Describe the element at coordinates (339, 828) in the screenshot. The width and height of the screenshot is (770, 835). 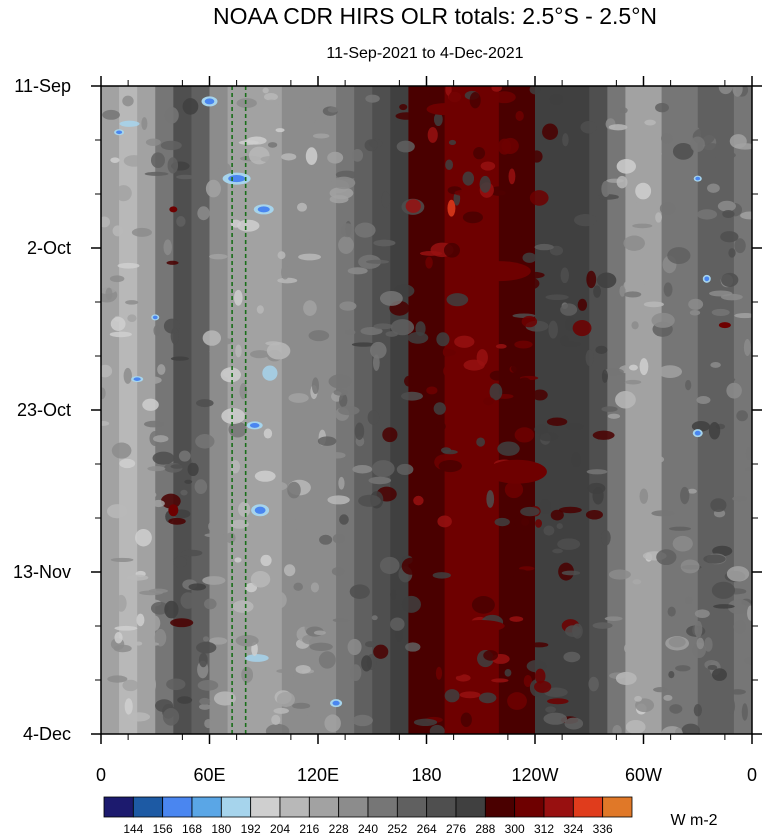
I see `colorbar-label: 228` at that location.